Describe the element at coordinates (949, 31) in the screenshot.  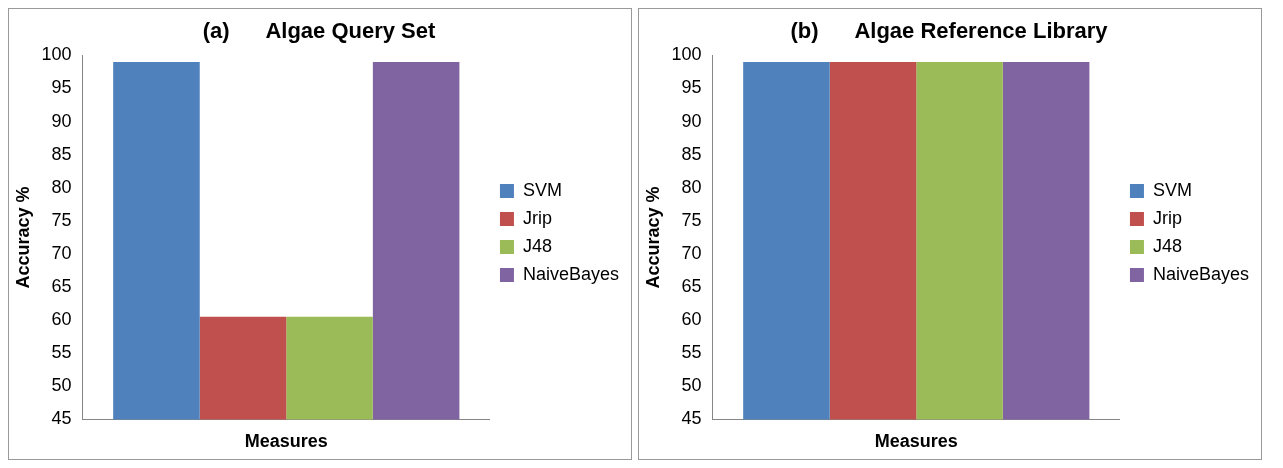
I see `chart-title: (b) Algae Reference Library` at that location.